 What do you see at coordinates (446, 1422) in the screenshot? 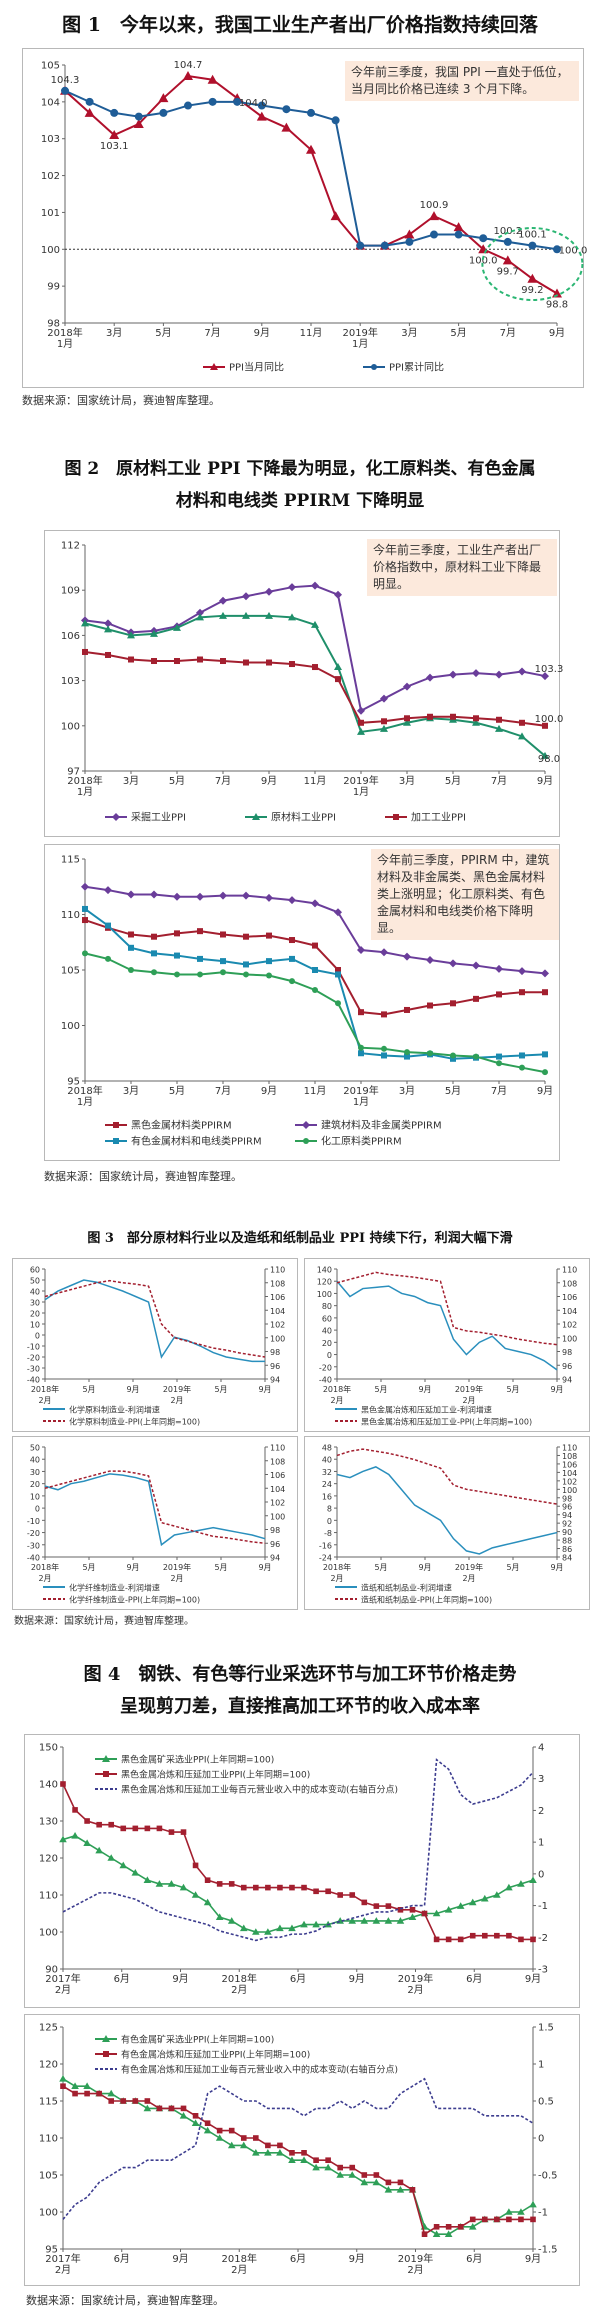
I see `legend-label: 黑色金属冶炼和压延加工业-PPI(上年同期=100)` at bounding box center [446, 1422].